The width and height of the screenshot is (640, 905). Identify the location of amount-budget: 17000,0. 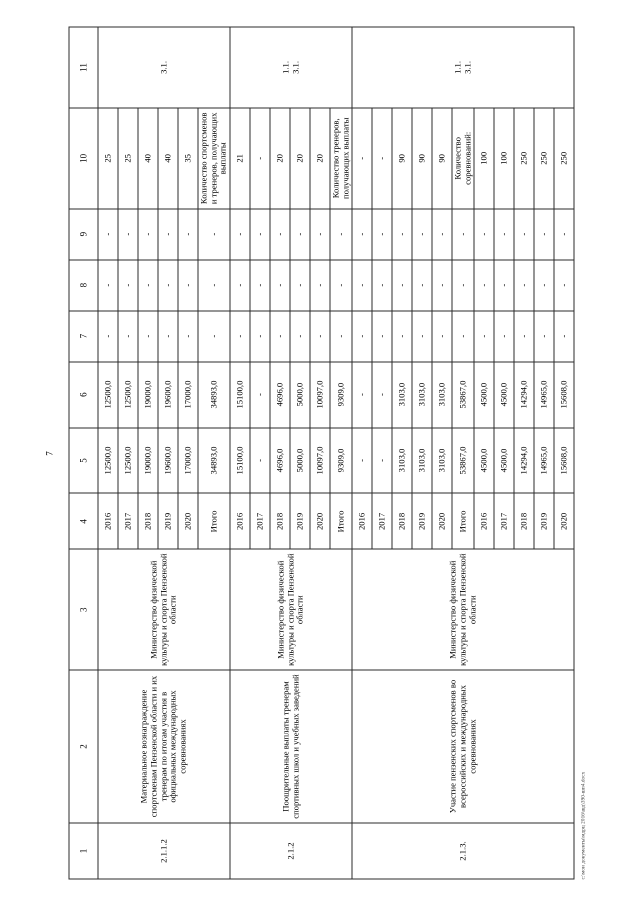
(188, 394).